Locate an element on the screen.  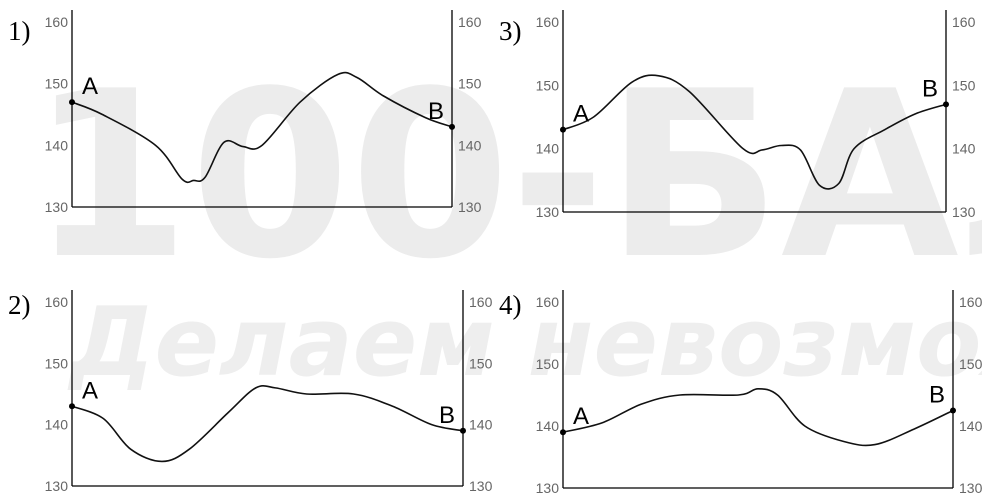
chart-number: 4) is located at coordinates (510, 305).